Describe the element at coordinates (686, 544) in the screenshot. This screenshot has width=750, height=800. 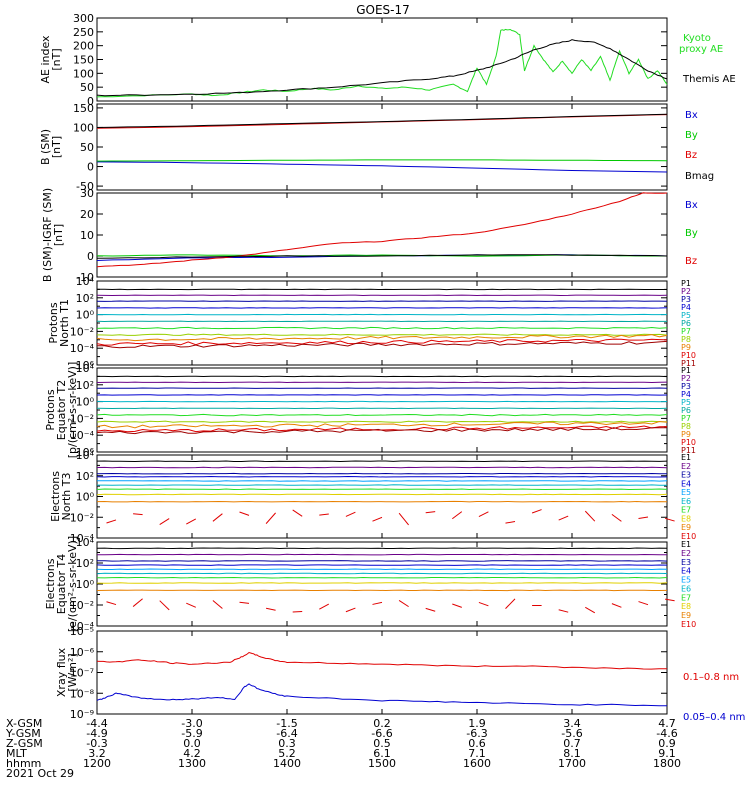
I see `legend-E1: E1` at that location.